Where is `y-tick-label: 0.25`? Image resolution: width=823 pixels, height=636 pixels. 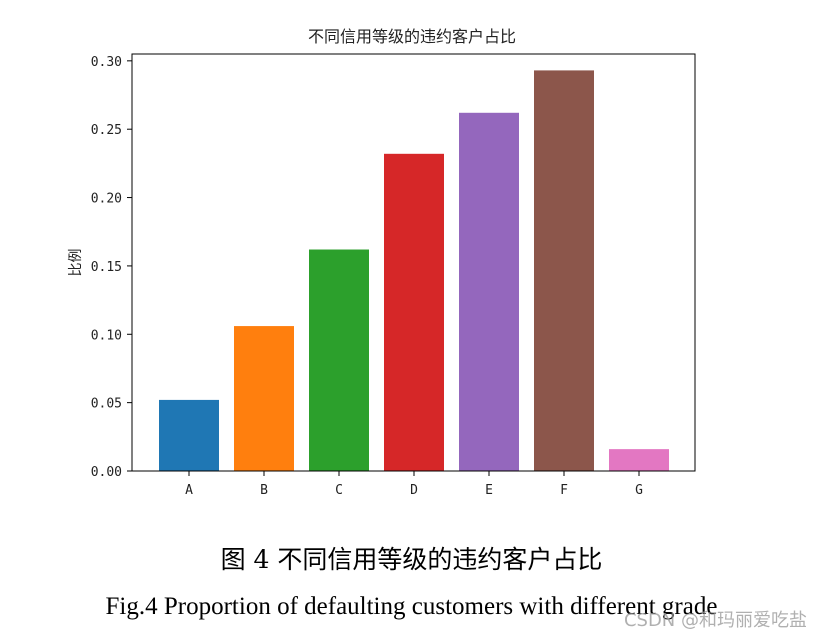
y-tick-label: 0.25 is located at coordinates (106, 130).